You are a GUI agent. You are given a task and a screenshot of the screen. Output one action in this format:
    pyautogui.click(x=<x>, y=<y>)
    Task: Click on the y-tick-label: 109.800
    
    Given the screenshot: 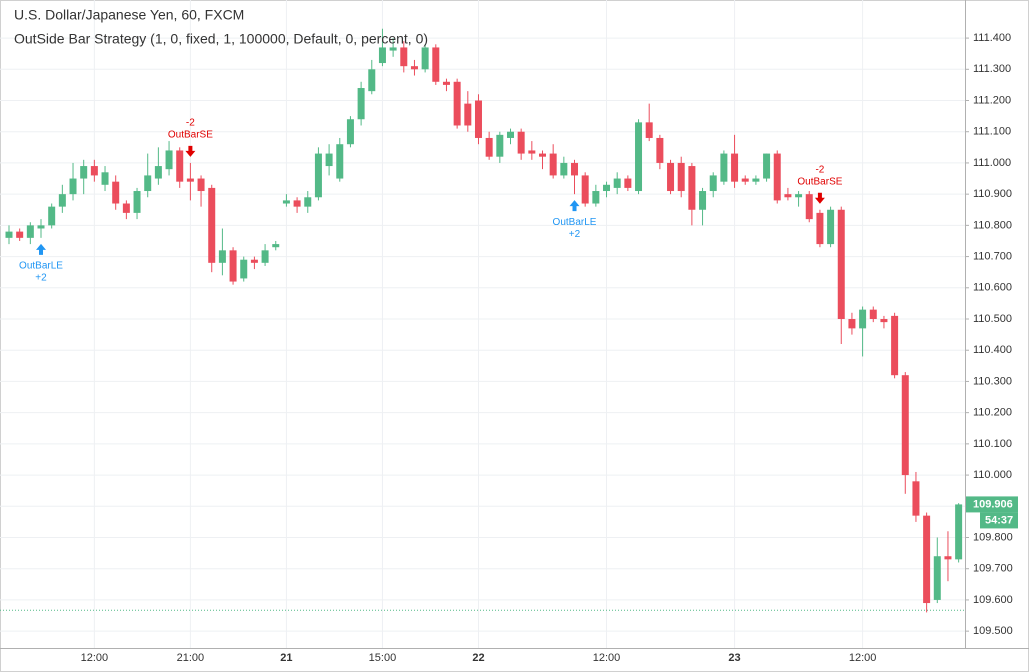 What is the action you would take?
    pyautogui.click(x=993, y=537)
    